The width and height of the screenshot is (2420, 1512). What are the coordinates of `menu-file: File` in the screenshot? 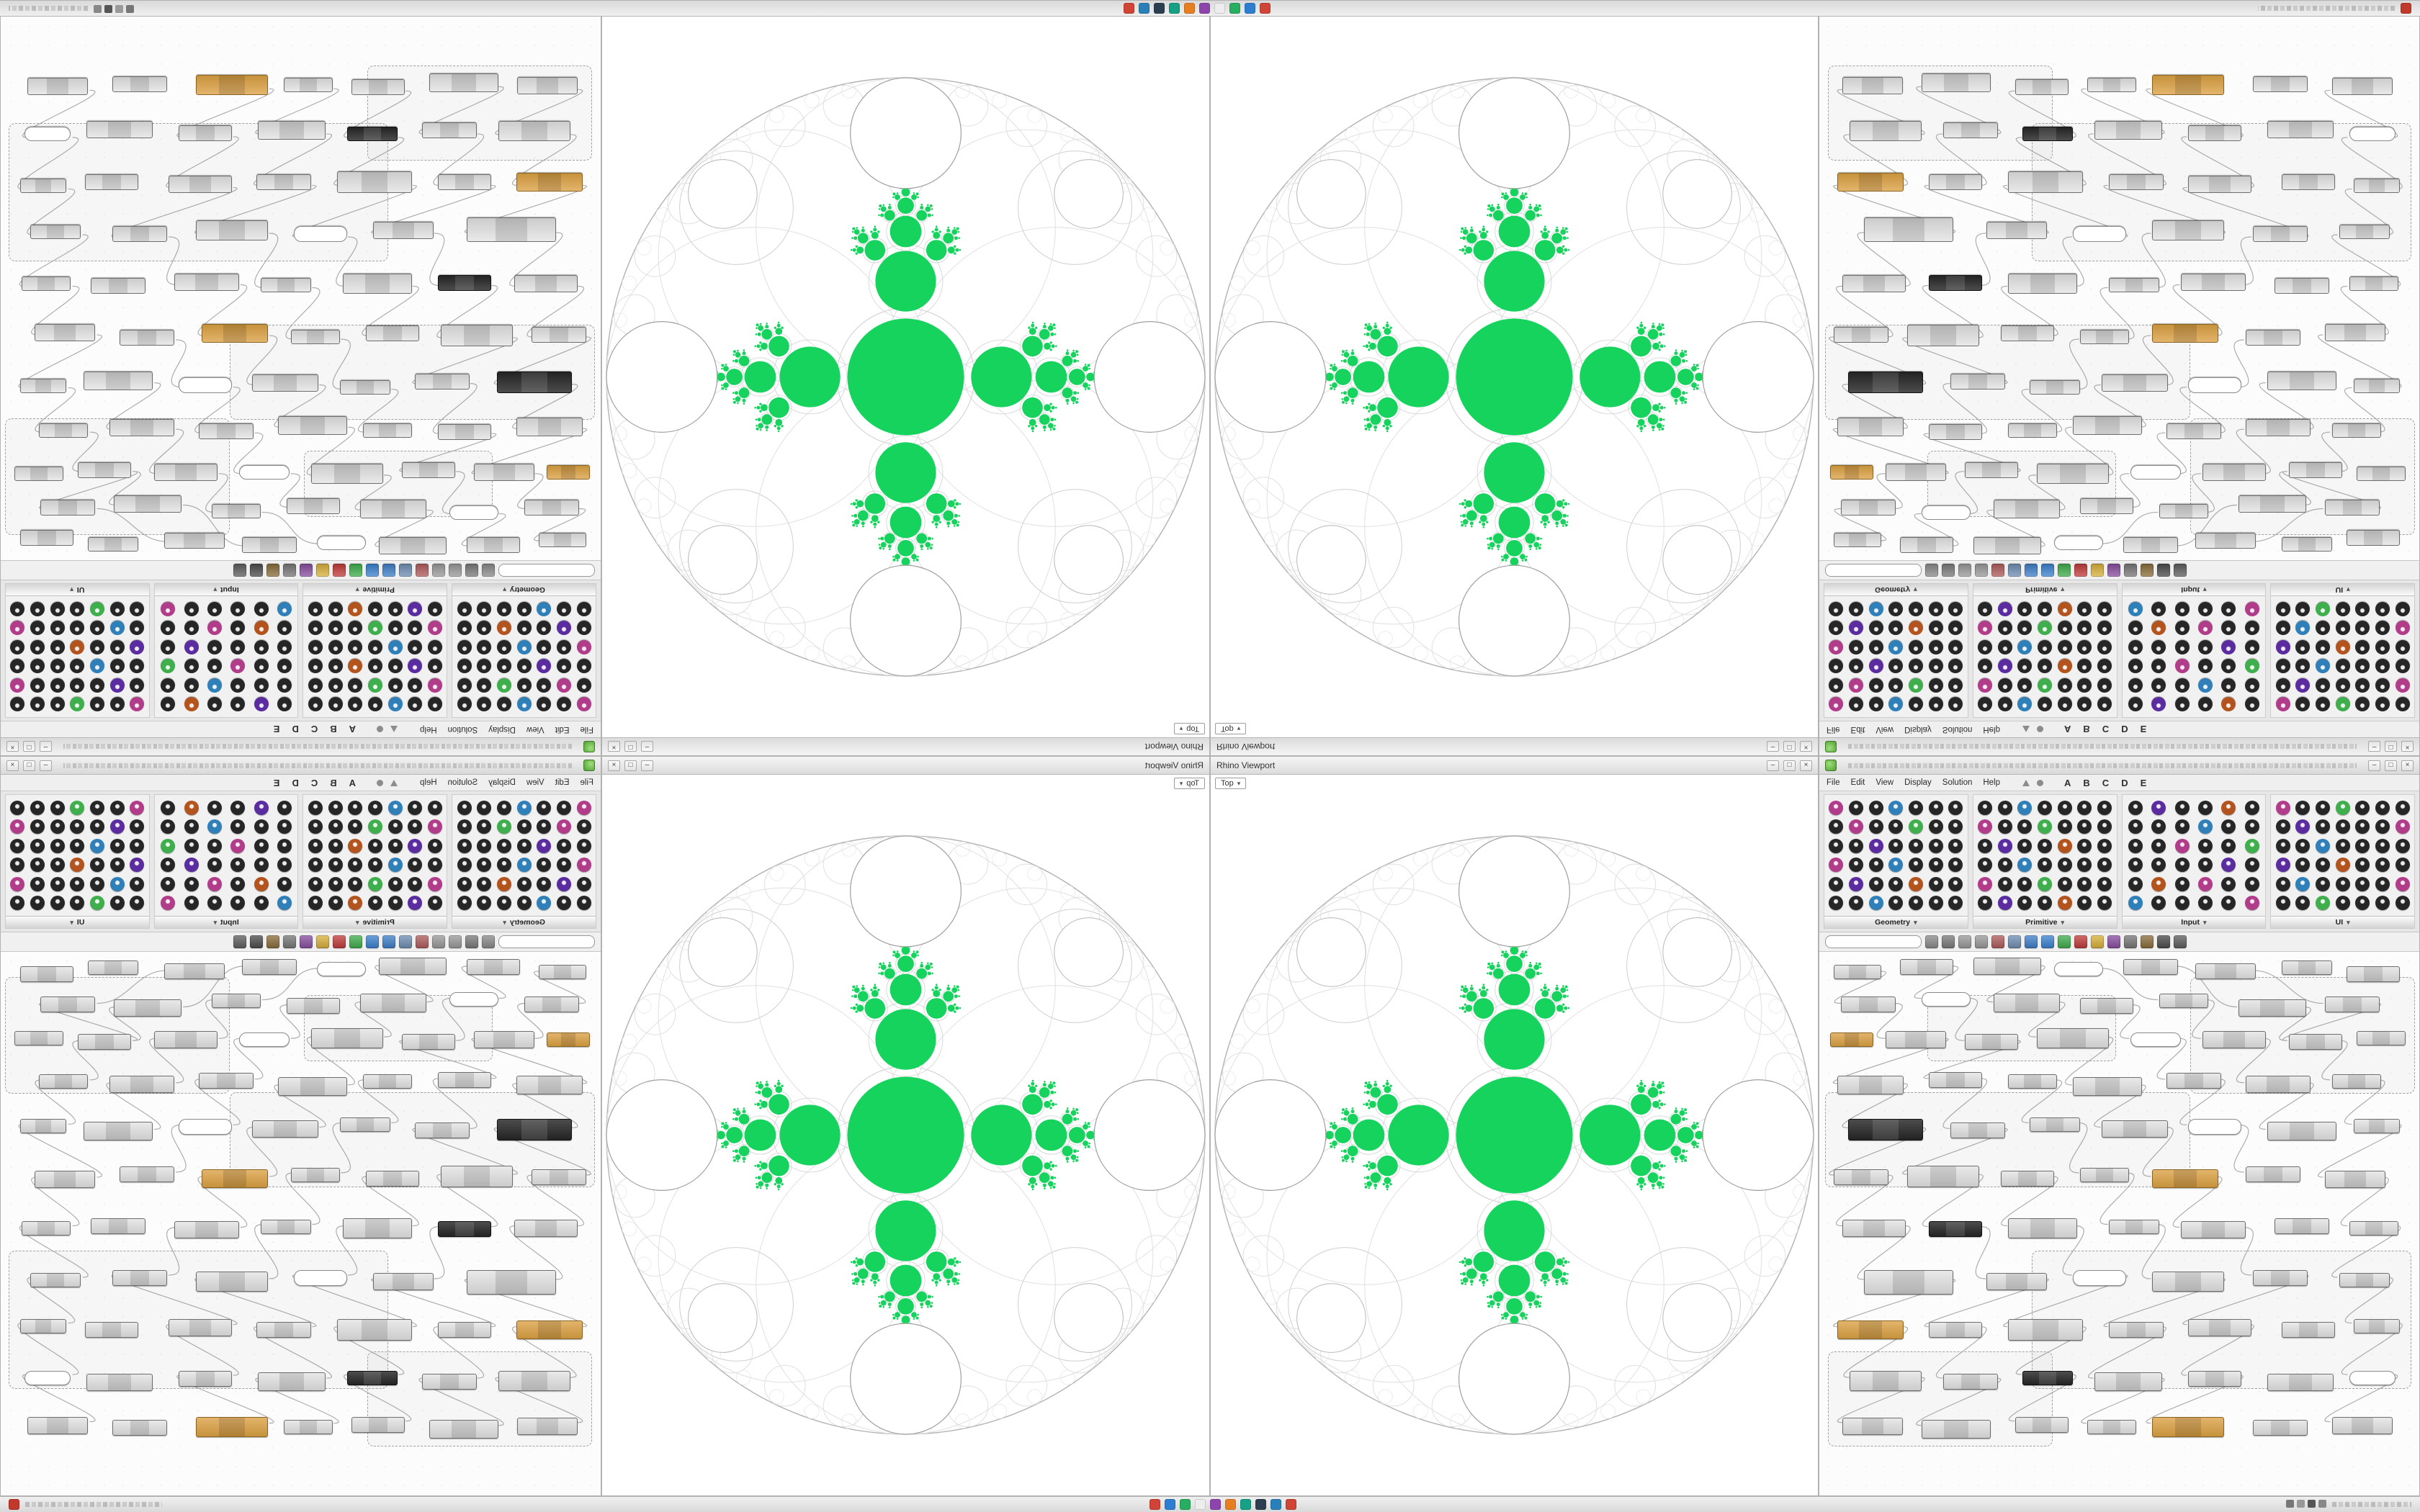 It's located at (1833, 782).